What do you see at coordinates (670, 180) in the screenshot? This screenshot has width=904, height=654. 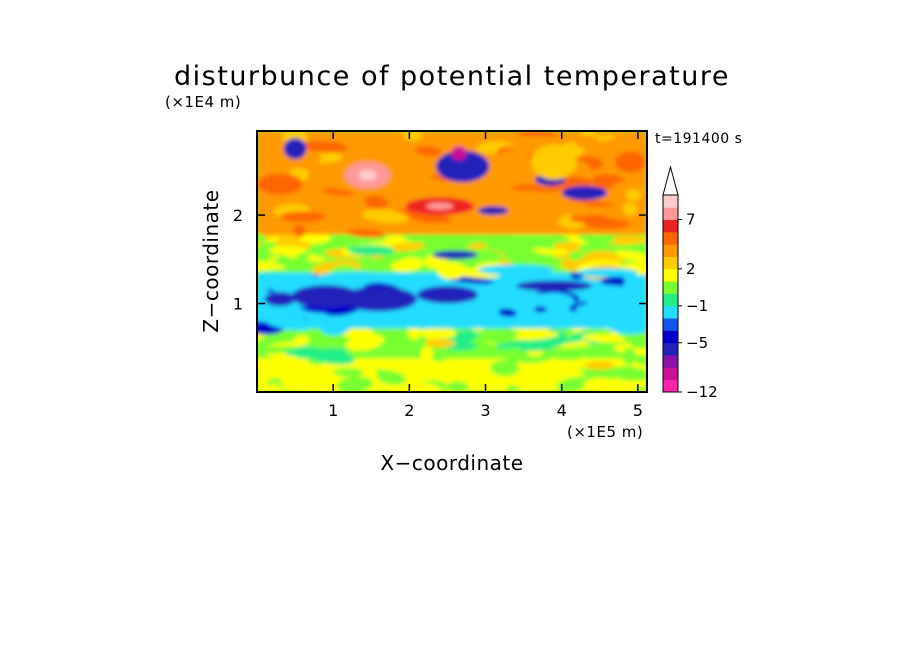 I see `colorbar-extend-arrow` at bounding box center [670, 180].